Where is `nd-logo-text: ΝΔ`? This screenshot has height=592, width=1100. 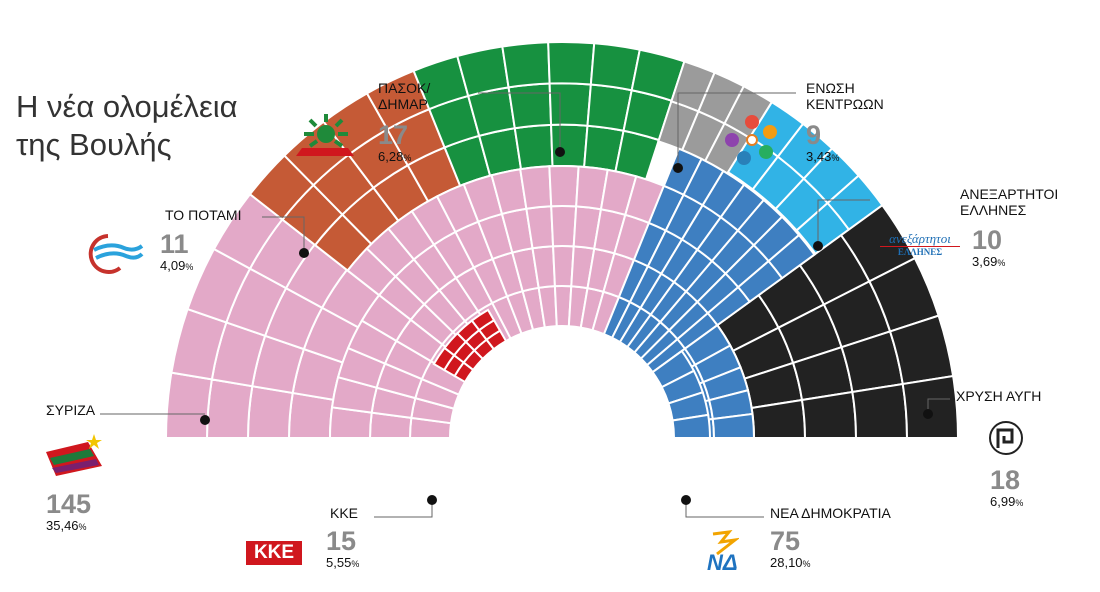
nd-logo-text: ΝΔ is located at coordinates (722, 562).